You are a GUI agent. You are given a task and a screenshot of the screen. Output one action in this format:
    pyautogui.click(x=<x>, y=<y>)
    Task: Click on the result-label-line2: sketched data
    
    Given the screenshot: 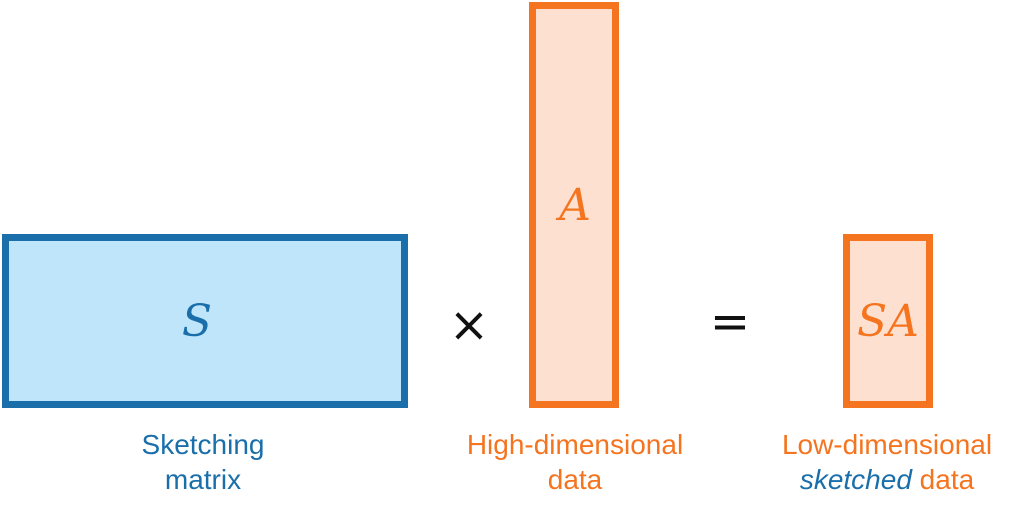 What is the action you would take?
    pyautogui.click(x=887, y=479)
    